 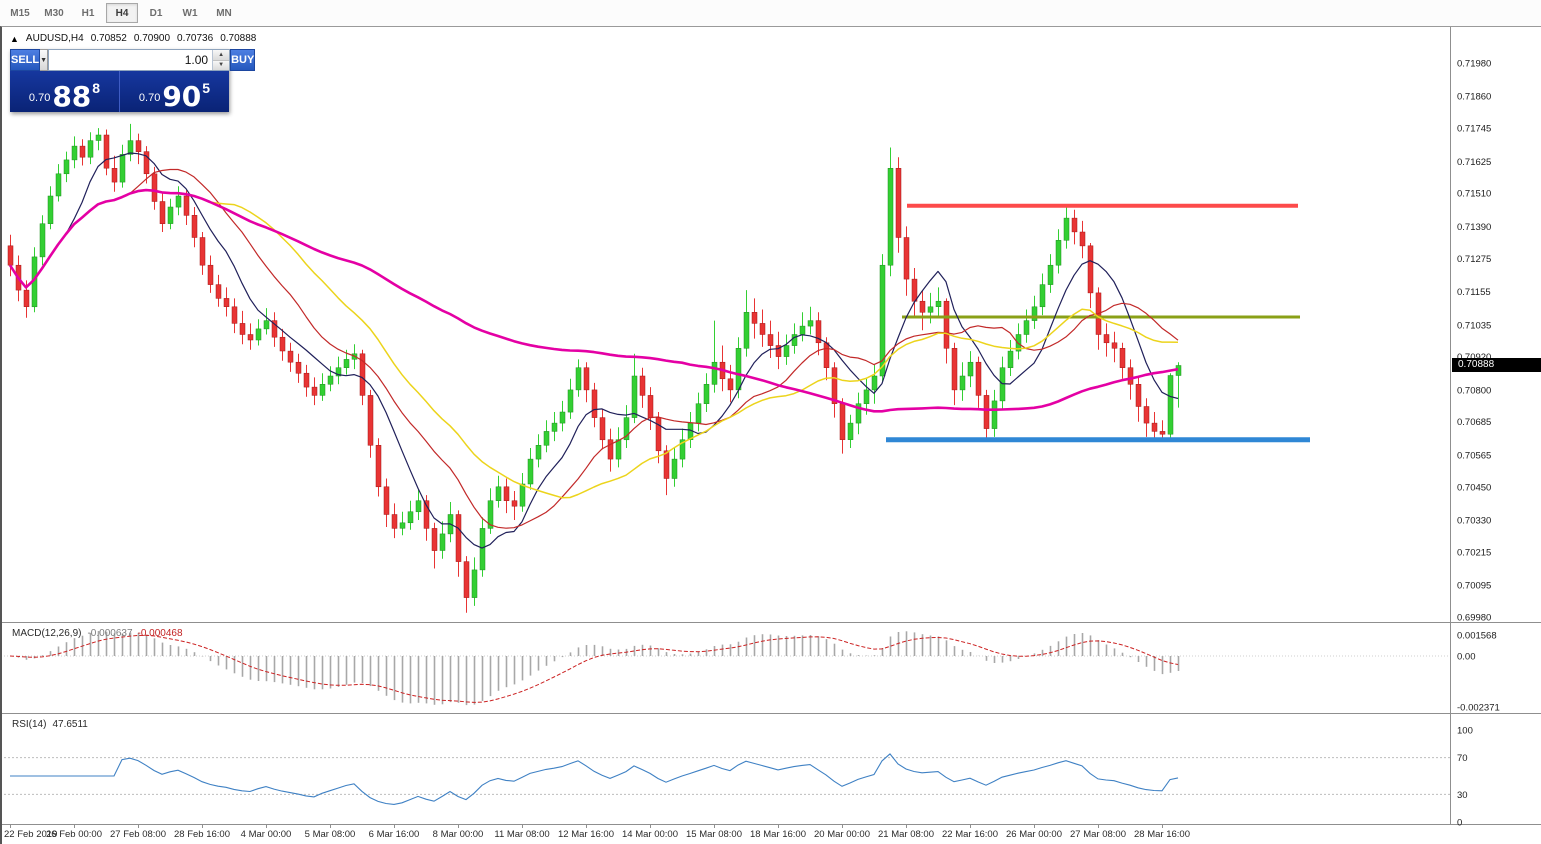 What do you see at coordinates (110, 633) in the screenshot?
I see `macd-value: -0.000637` at bounding box center [110, 633].